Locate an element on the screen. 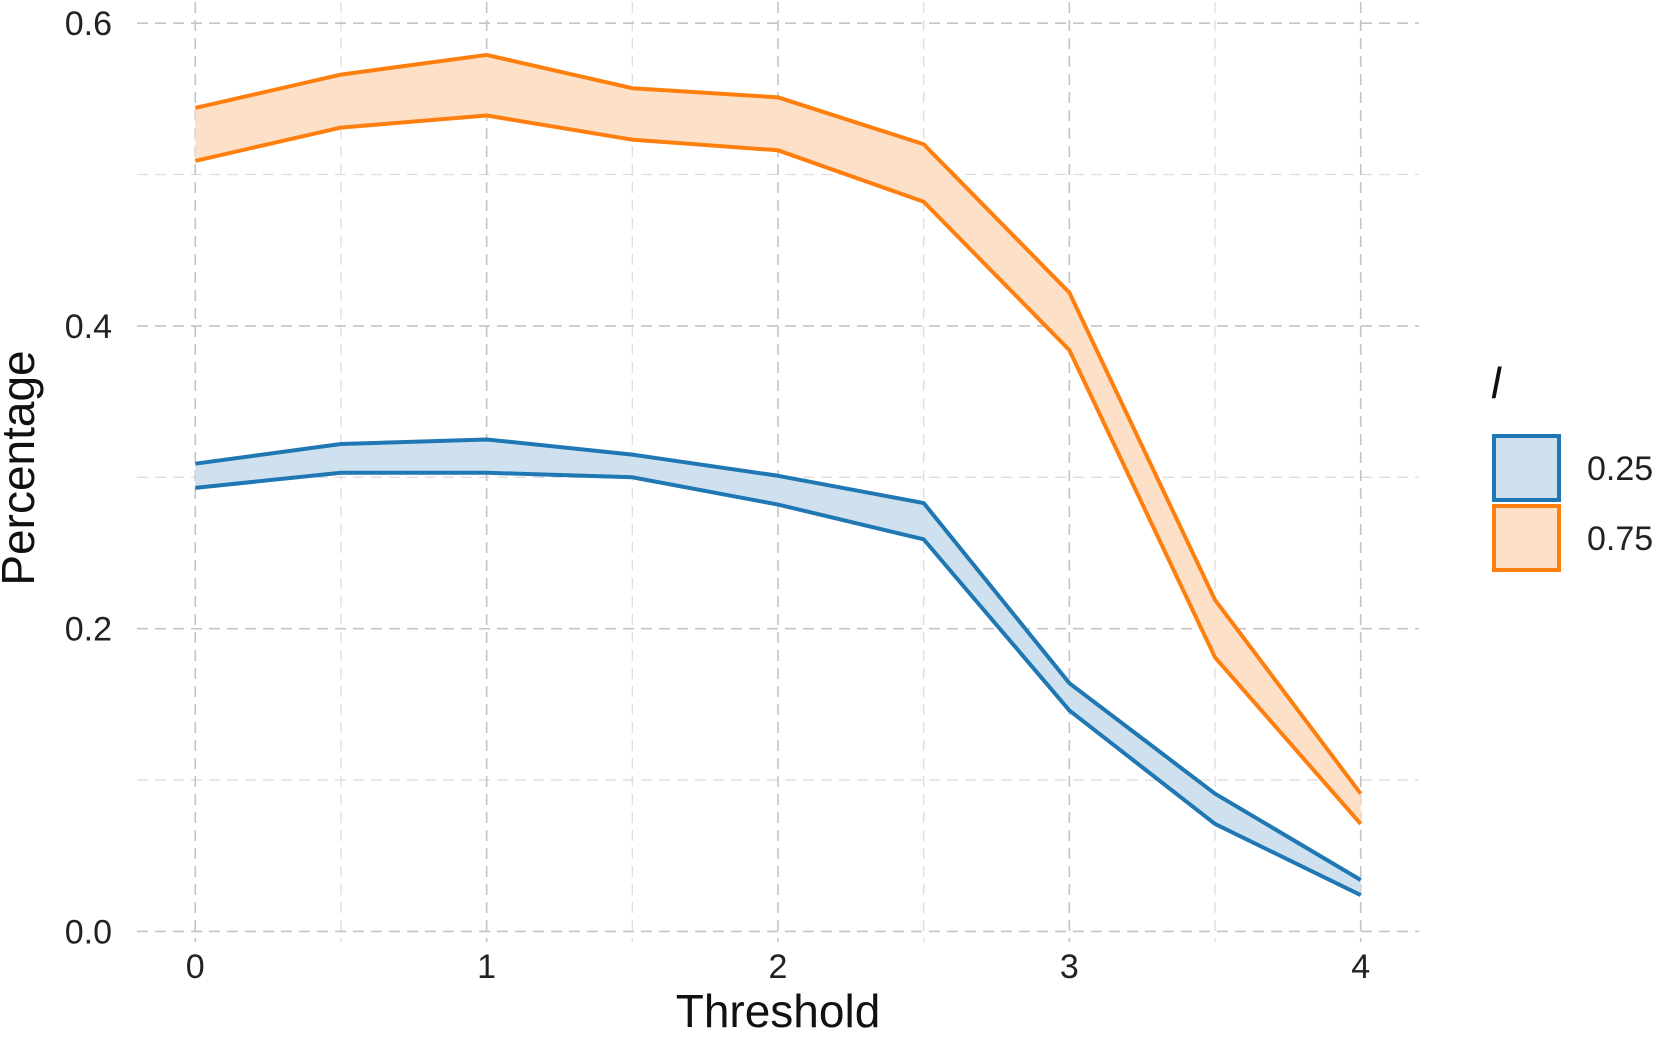 This screenshot has width=1671, height=1041. legend-item-0.75: 0.75 is located at coordinates (1572, 538).